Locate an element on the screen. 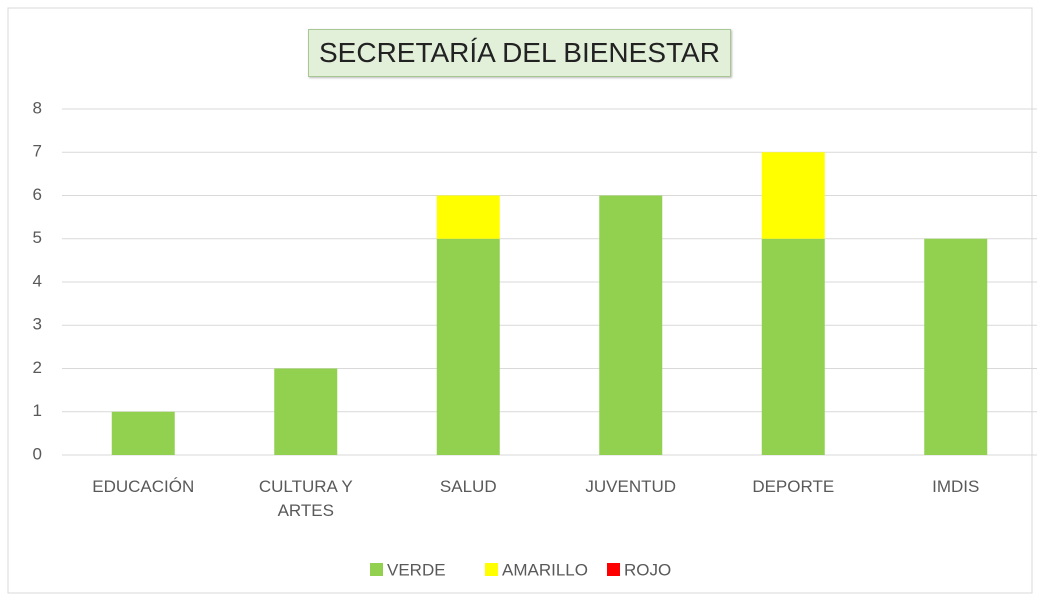  legend-label: VERDE is located at coordinates (416, 569).